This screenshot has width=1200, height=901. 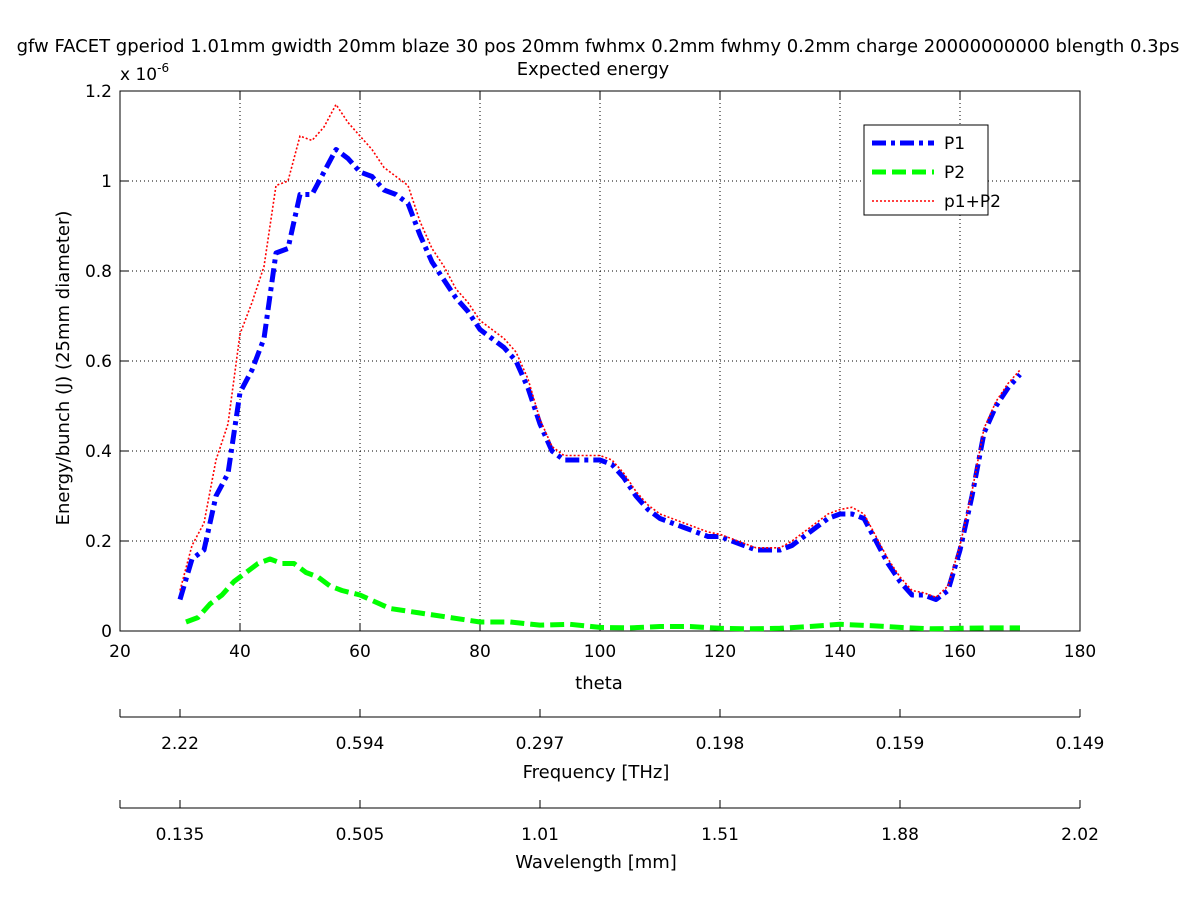 I want to click on y-tick-label: 0.8, so click(x=98, y=272).